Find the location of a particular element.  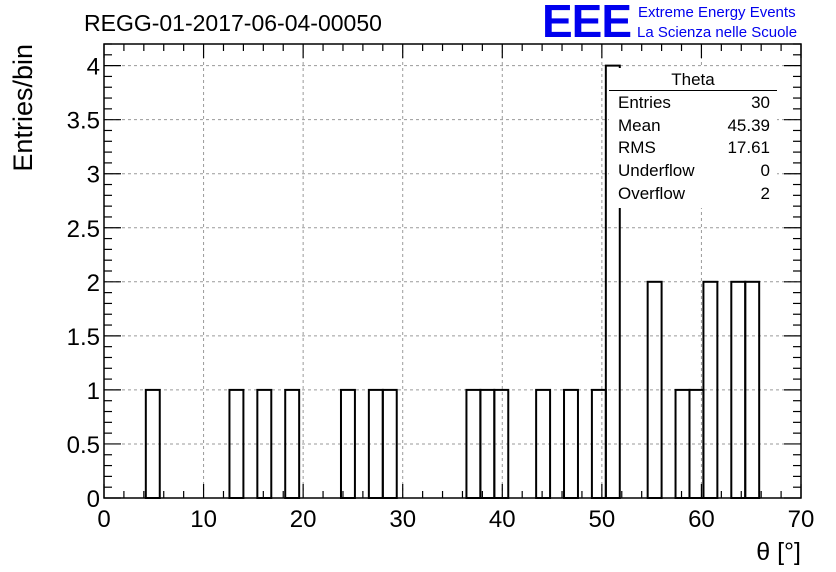

x-tick-label: 0 is located at coordinates (103, 519).